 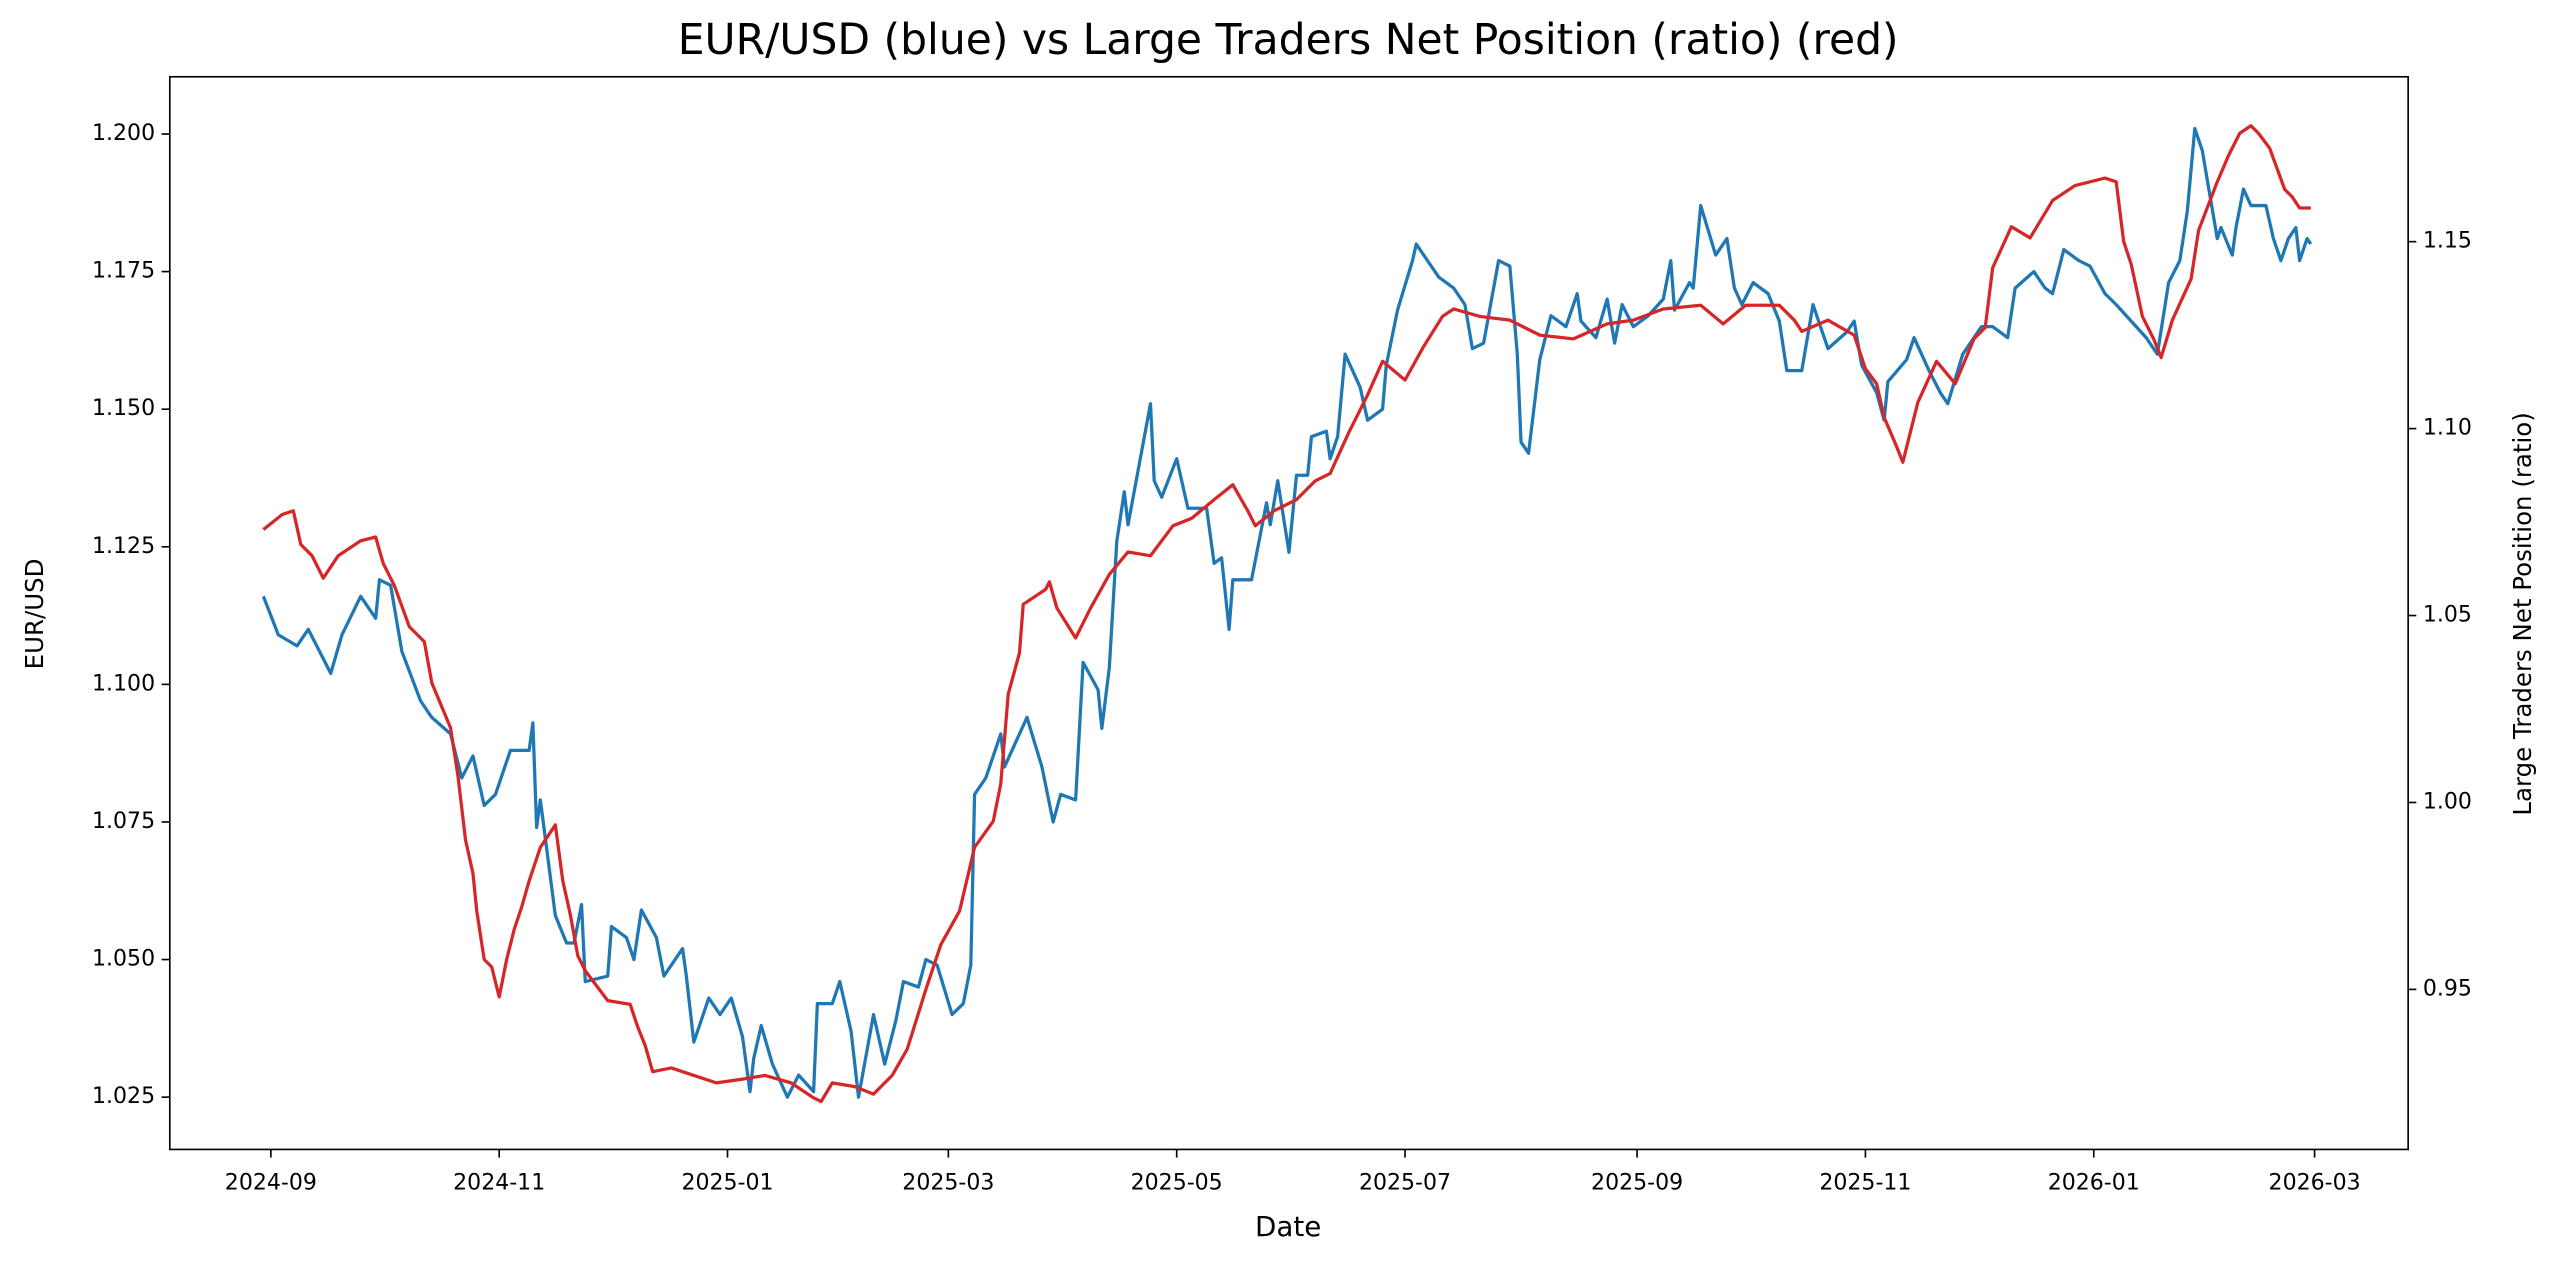 What do you see at coordinates (1637, 1183) in the screenshot?
I see `x-tick-label: 2025-09` at bounding box center [1637, 1183].